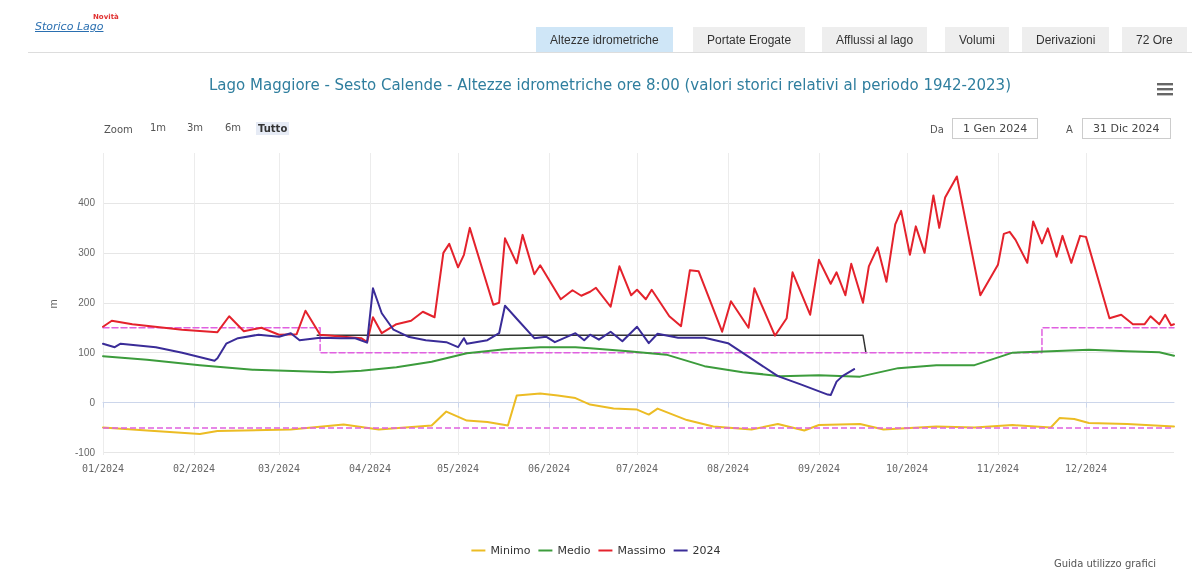 The image size is (1192, 573). Describe the element at coordinates (158, 127) in the screenshot. I see `text: 1m` at that location.